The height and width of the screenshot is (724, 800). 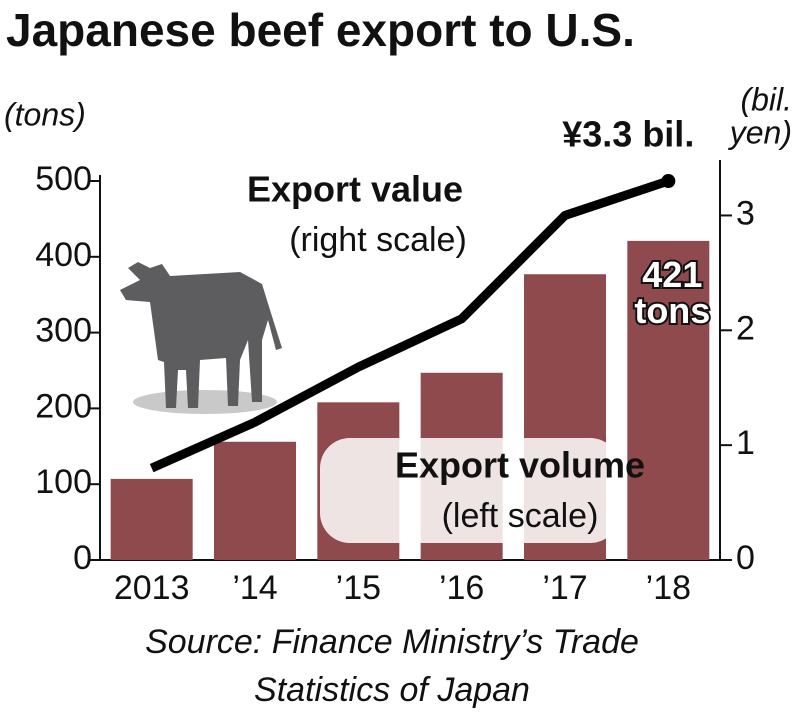 What do you see at coordinates (152, 588) in the screenshot?
I see `x-tick-label: 2013` at bounding box center [152, 588].